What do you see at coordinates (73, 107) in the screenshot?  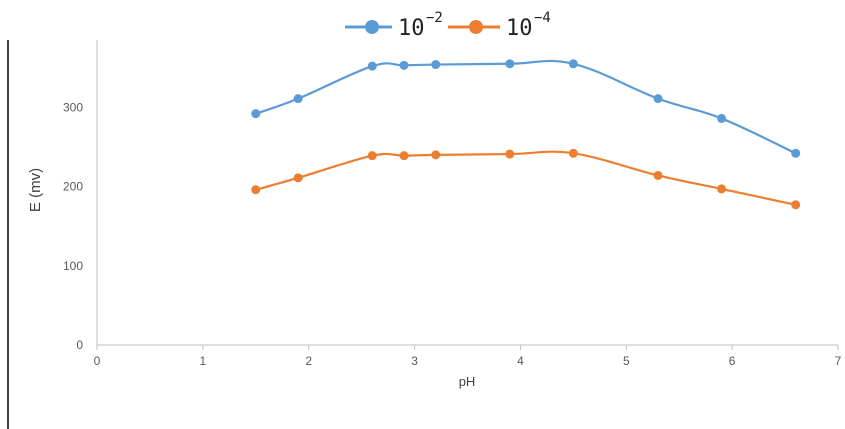 I see `y-tick-label: 300` at bounding box center [73, 107].